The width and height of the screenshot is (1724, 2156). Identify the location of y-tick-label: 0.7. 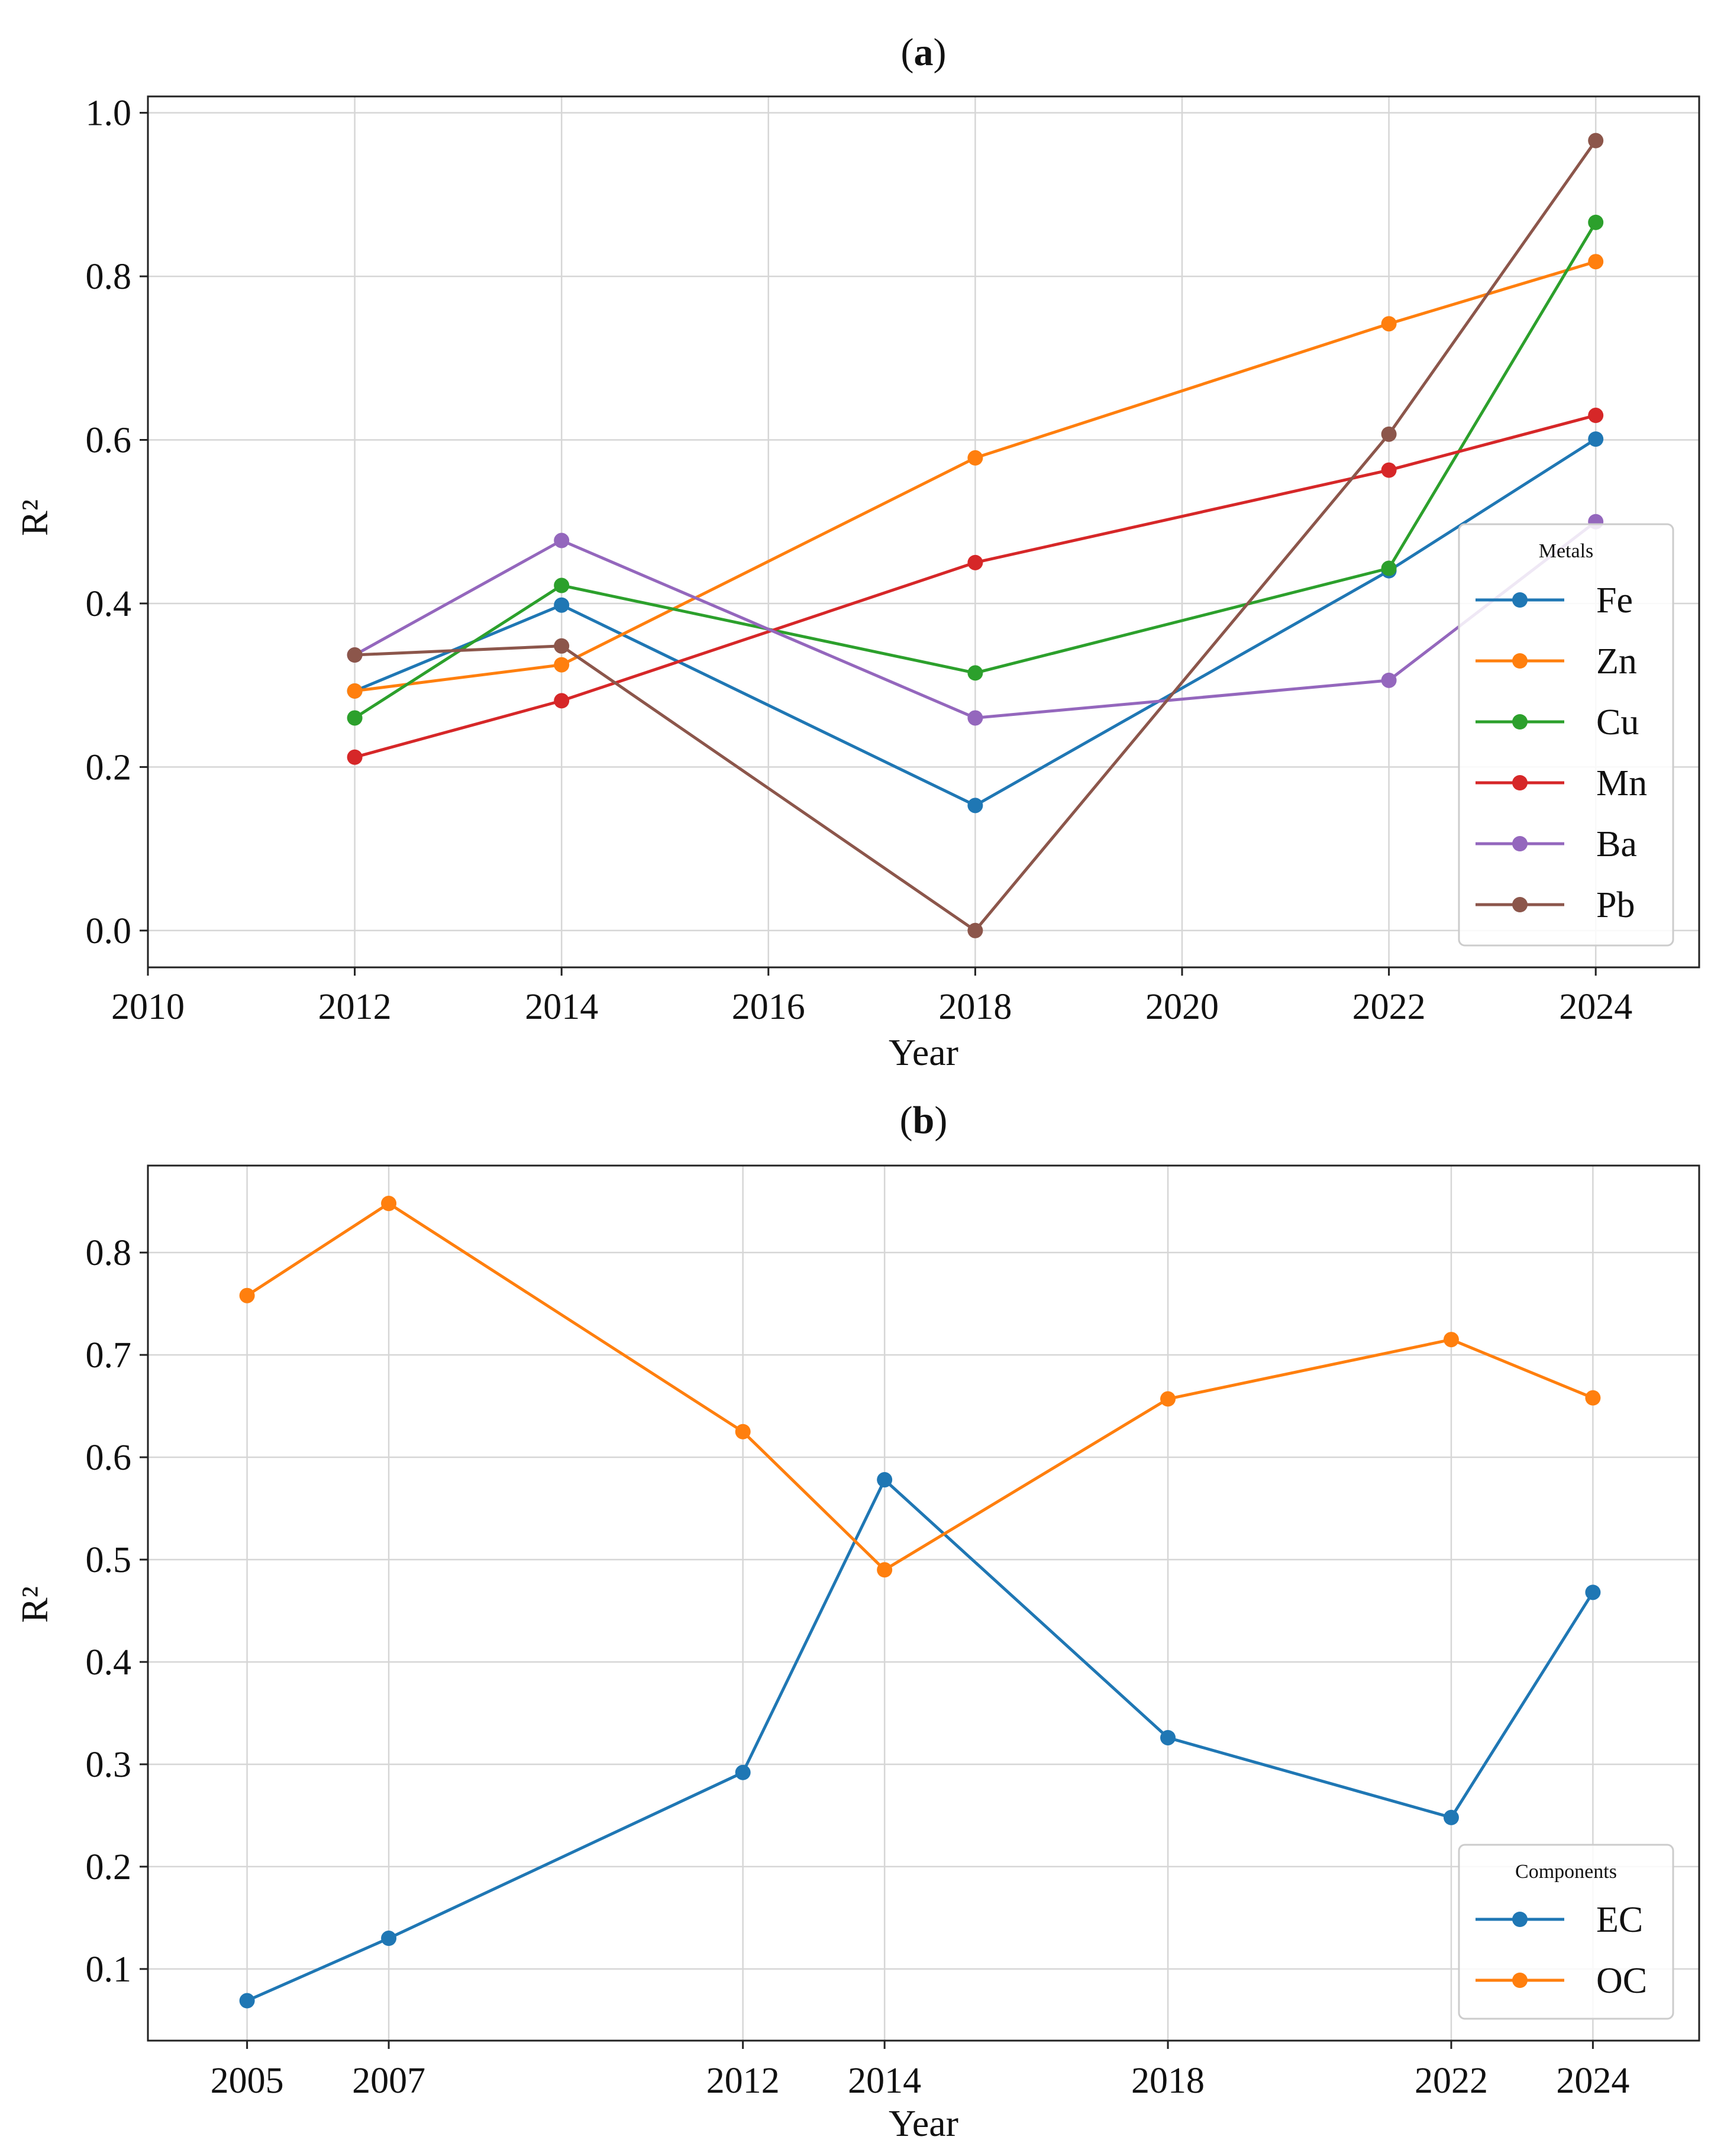
(109, 1355).